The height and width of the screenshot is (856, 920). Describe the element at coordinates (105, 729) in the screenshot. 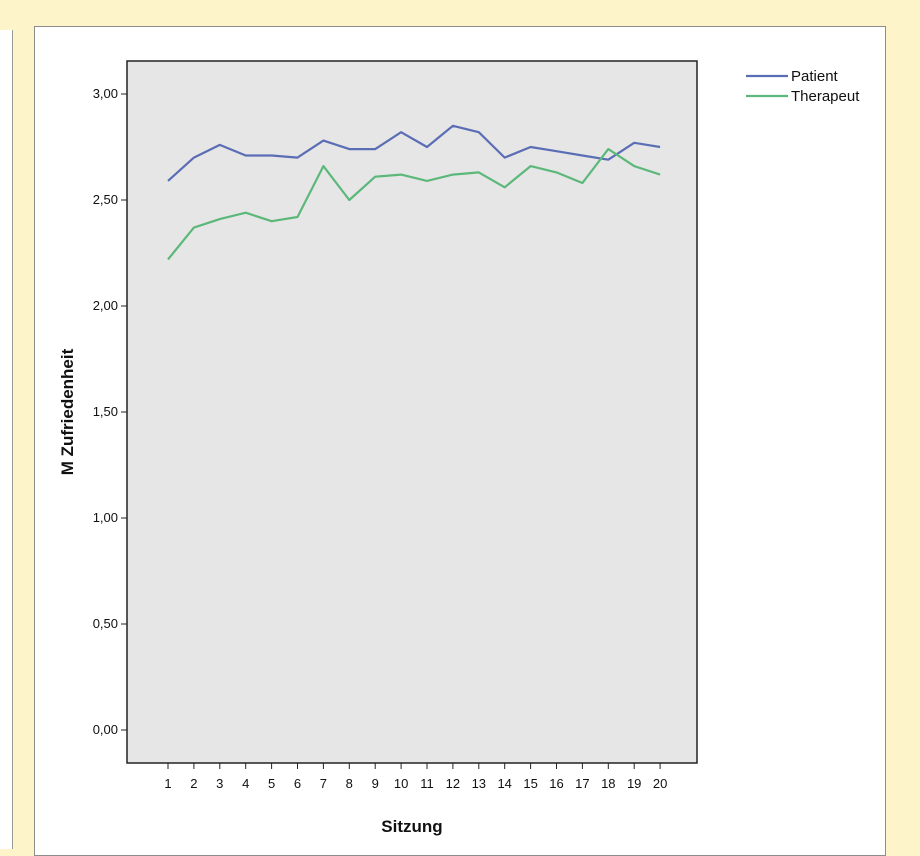

I see `y-tick-label: 0,00` at that location.